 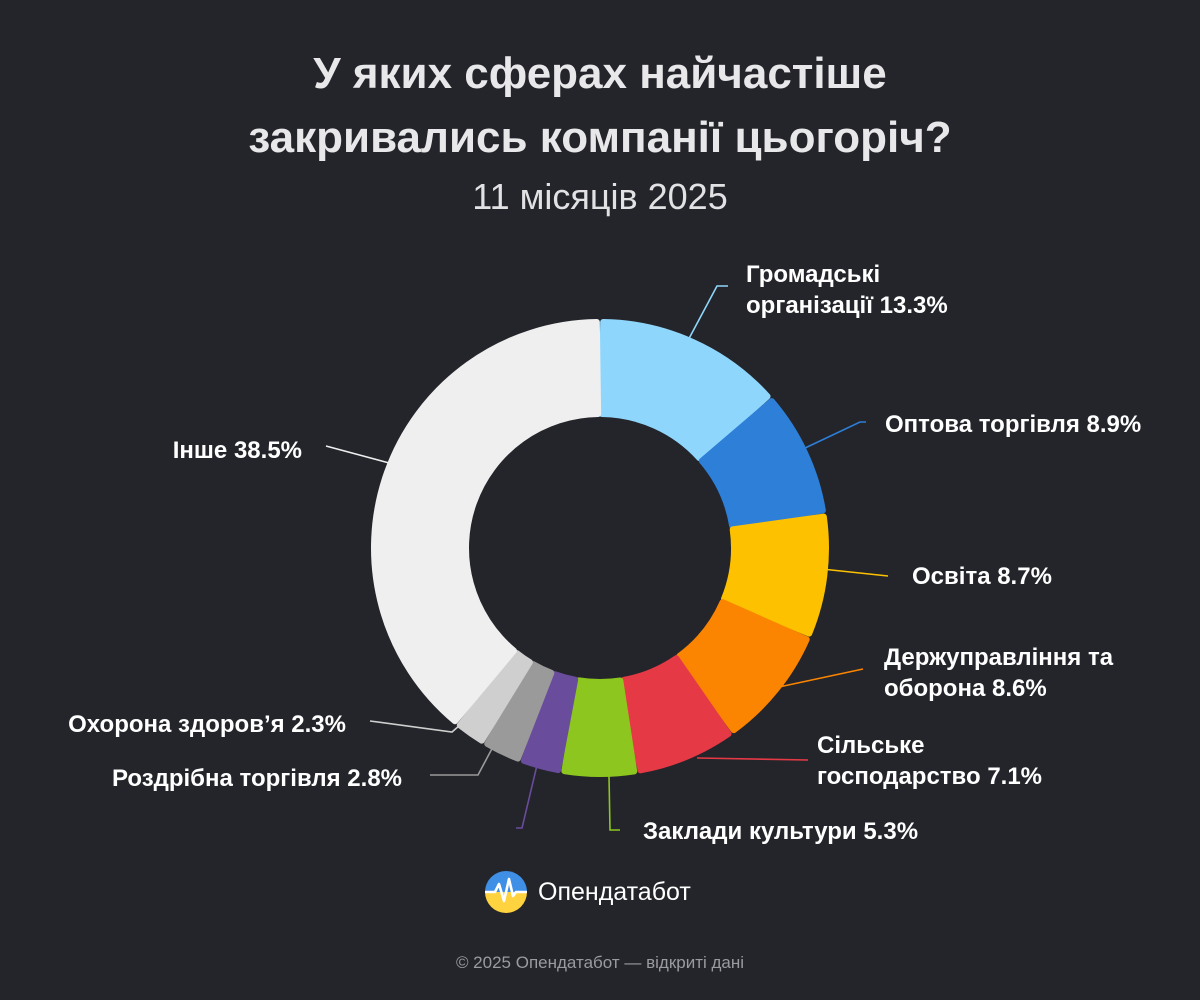 I want to click on slice-label-3: Освіта 8.7%, so click(x=982, y=576).